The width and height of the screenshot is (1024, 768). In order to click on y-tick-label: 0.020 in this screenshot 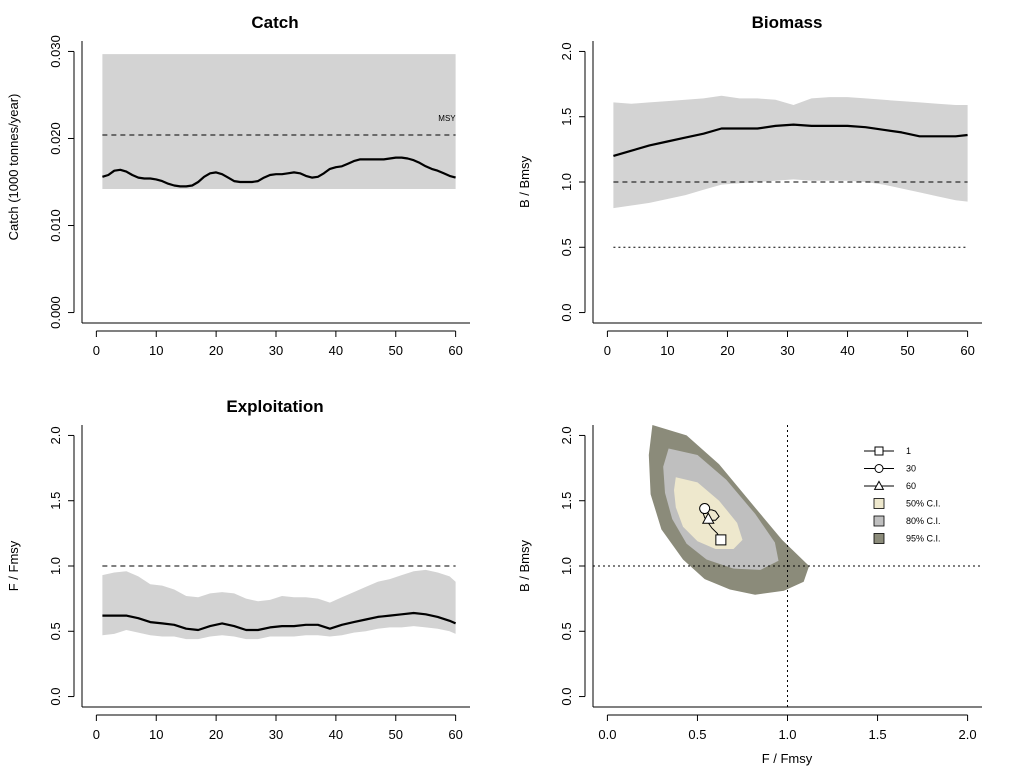, I will do `click(55, 138)`.